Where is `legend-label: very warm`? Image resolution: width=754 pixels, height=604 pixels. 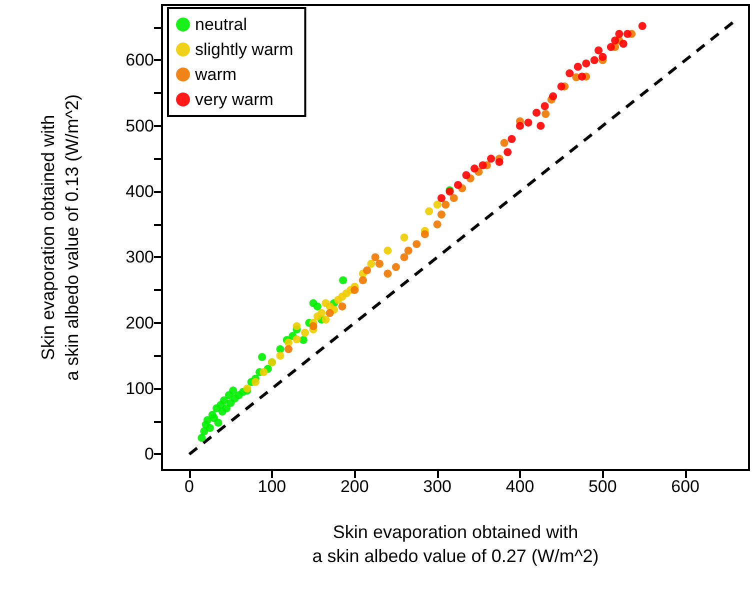
legend-label: very warm is located at coordinates (234, 99).